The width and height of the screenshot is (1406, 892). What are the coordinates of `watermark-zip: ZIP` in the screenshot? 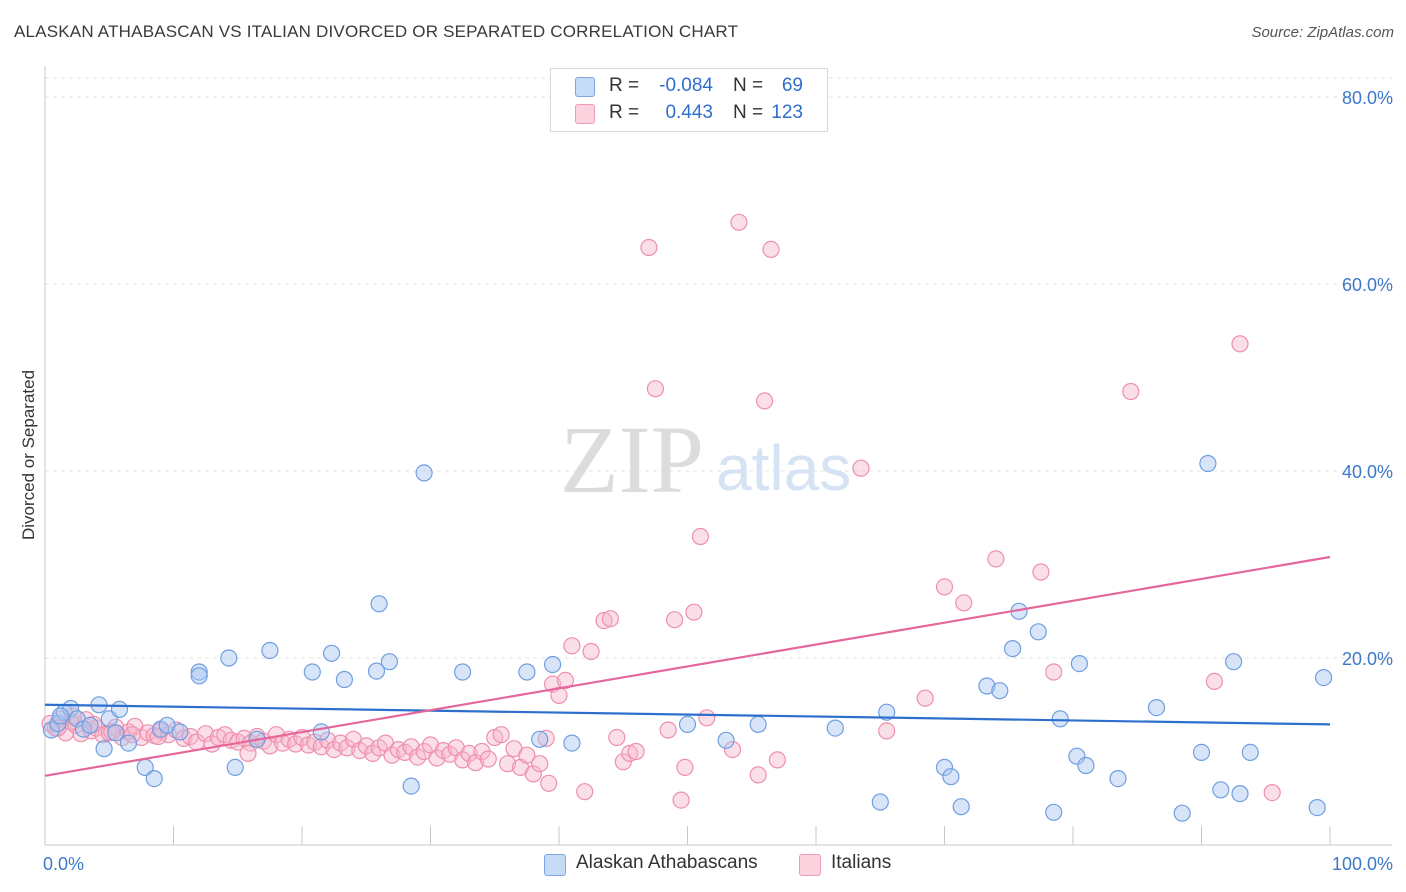 It's located at (632, 459).